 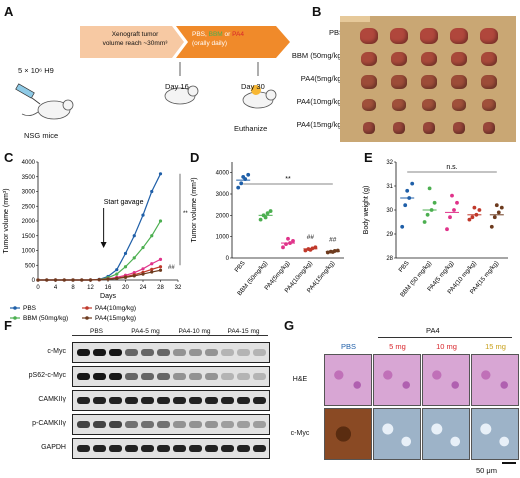 I want to click on pa4-header: PA4, so click(x=433, y=330).